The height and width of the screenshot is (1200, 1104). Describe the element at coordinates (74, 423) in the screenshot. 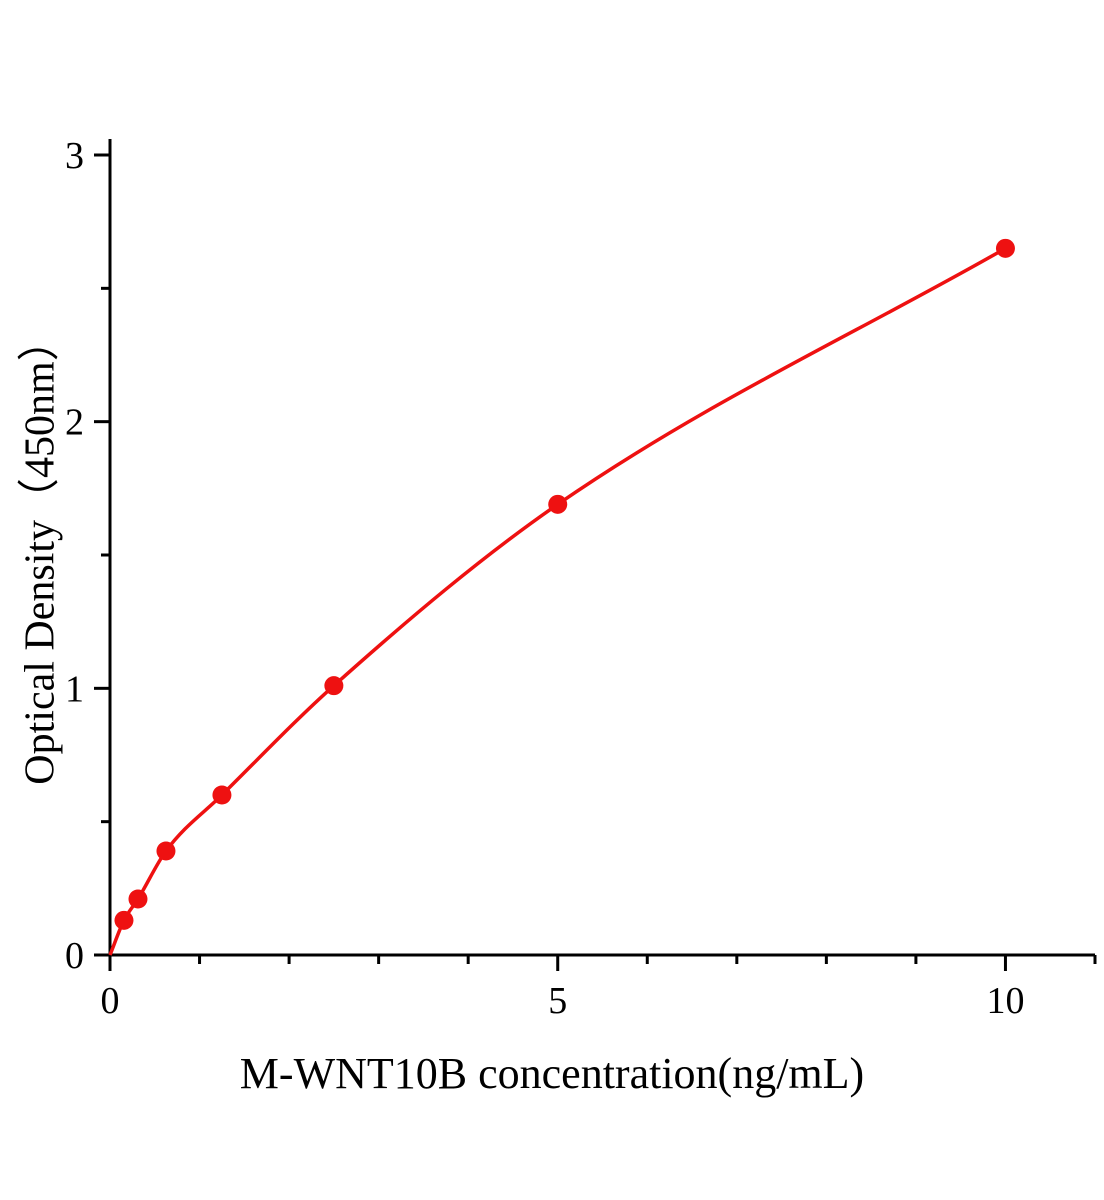

I see `y-tick-label: 2` at that location.